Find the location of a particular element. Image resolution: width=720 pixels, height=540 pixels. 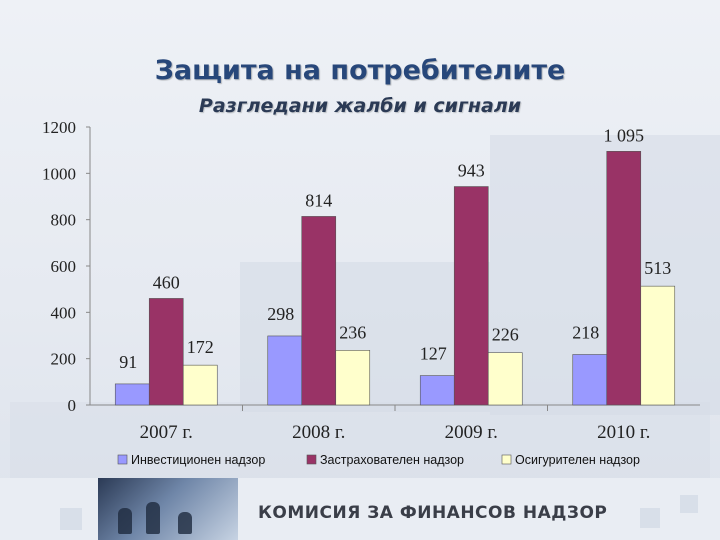

data-label: 460 is located at coordinates (166, 282).